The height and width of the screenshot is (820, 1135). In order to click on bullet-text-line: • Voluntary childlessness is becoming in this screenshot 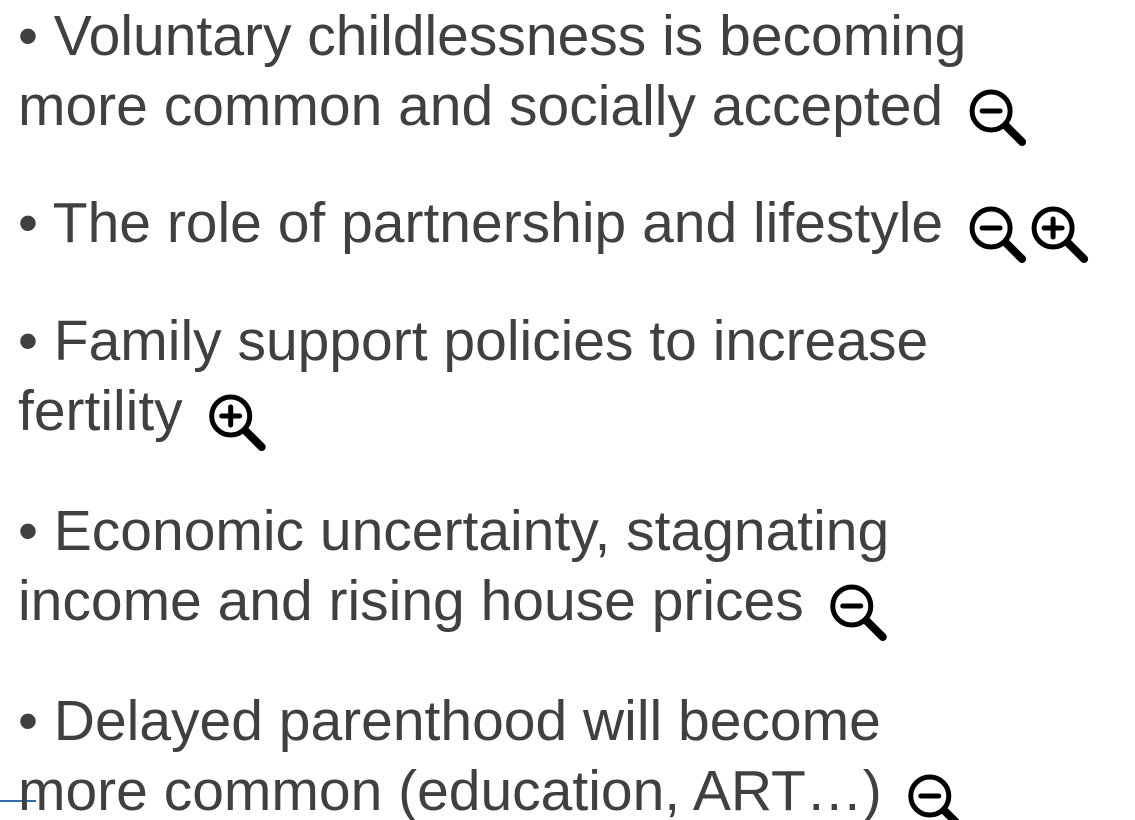, I will do `click(492, 36)`.